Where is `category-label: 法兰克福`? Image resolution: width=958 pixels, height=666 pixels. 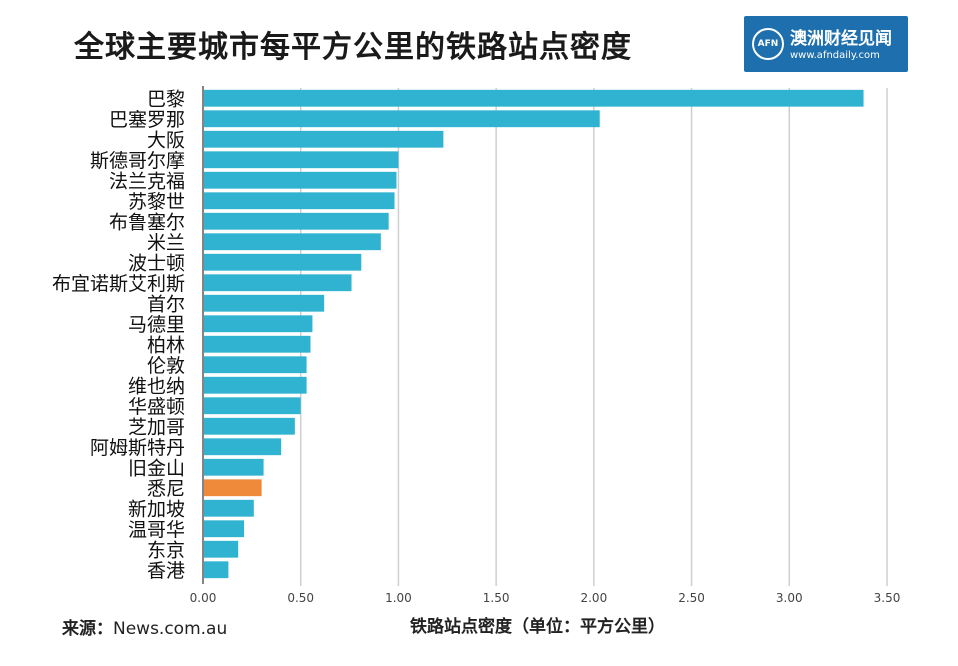
category-label: 法兰克福 is located at coordinates (147, 181).